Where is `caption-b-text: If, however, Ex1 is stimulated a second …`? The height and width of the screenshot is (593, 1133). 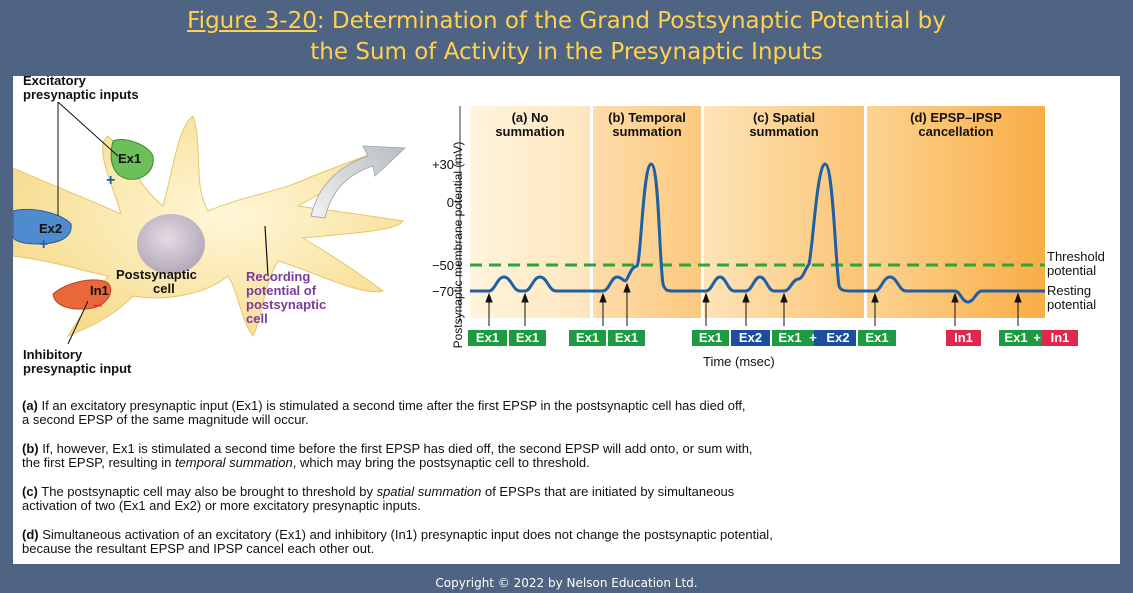 caption-b-text: If, however, Ex1 is stimulated a second … is located at coordinates (395, 448).